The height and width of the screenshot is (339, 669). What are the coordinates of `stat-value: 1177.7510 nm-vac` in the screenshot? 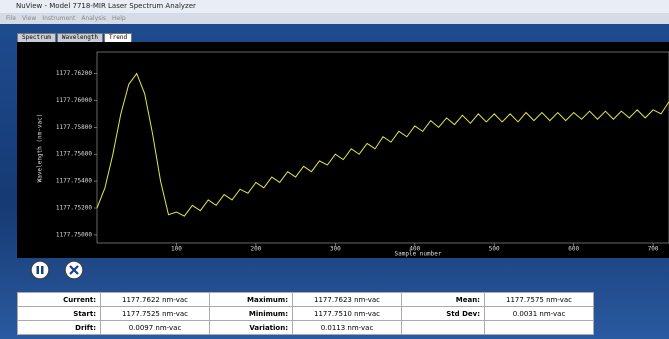 It's located at (347, 313).